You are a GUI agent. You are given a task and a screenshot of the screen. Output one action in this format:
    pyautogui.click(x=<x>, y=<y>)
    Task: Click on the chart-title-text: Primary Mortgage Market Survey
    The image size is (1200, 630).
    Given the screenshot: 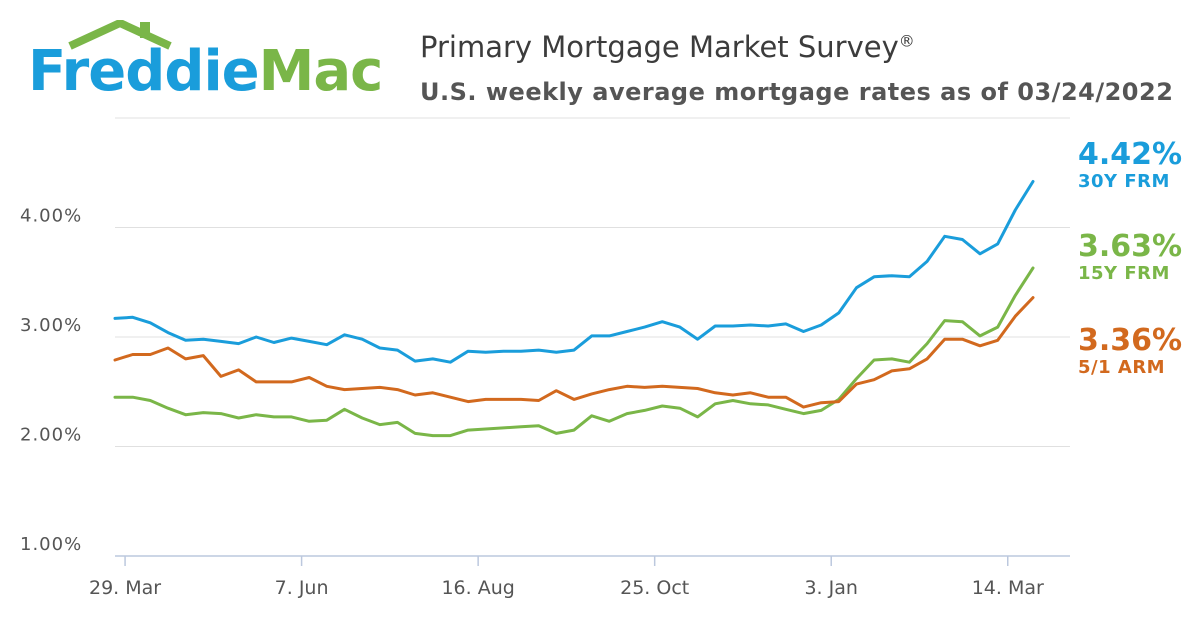 What is the action you would take?
    pyautogui.click(x=659, y=47)
    